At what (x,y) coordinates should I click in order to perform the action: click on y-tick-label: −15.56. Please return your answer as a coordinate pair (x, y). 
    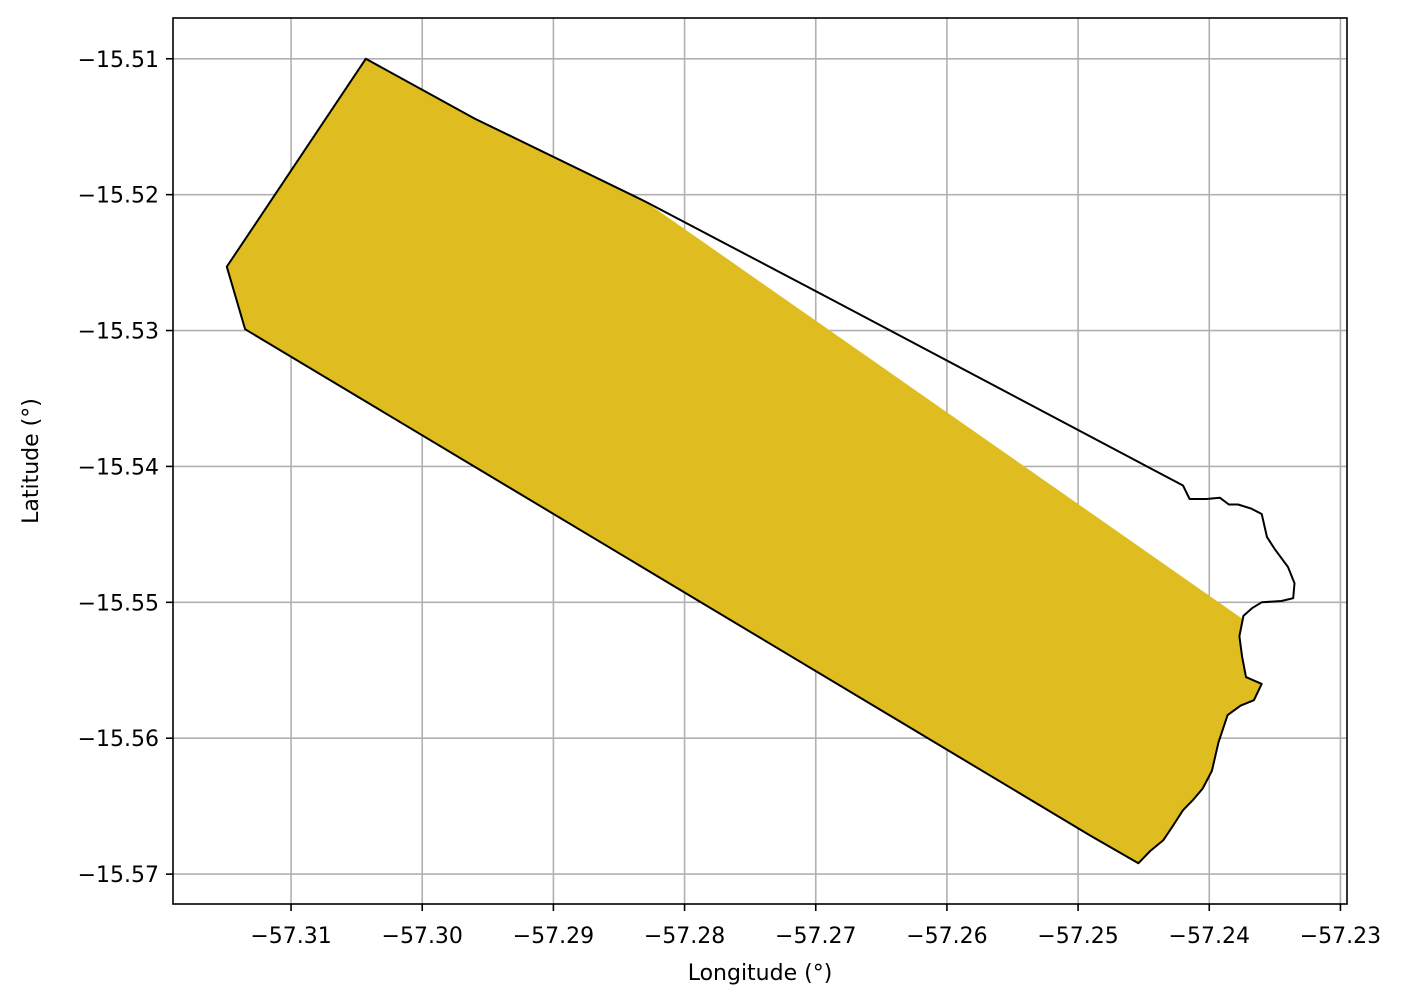
    Looking at the image, I should click on (118, 739).